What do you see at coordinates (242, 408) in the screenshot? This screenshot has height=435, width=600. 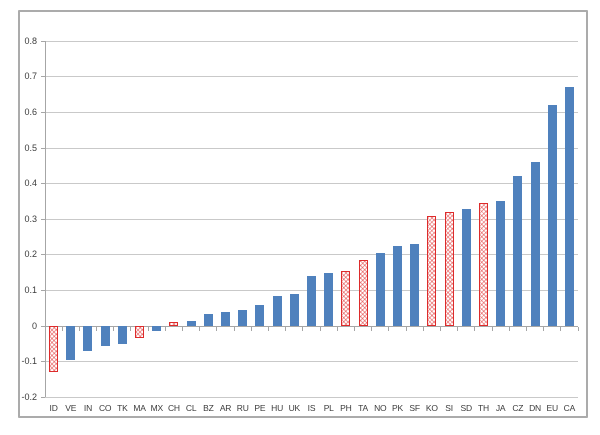 I see `x-axis-label: RU` at bounding box center [242, 408].